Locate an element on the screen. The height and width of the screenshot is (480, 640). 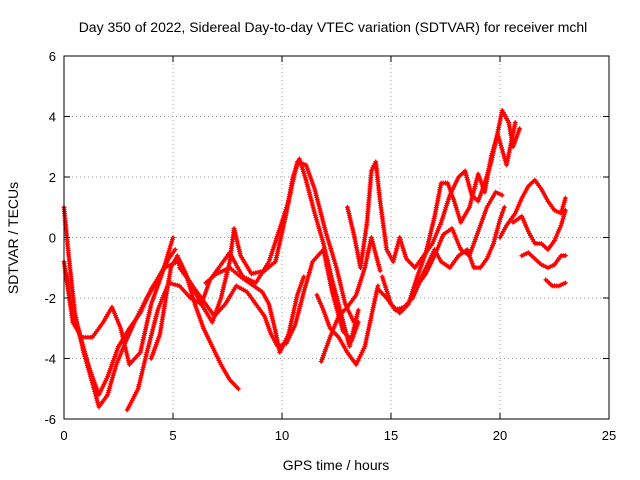
y-tick-label: -2 is located at coordinates (50, 298).